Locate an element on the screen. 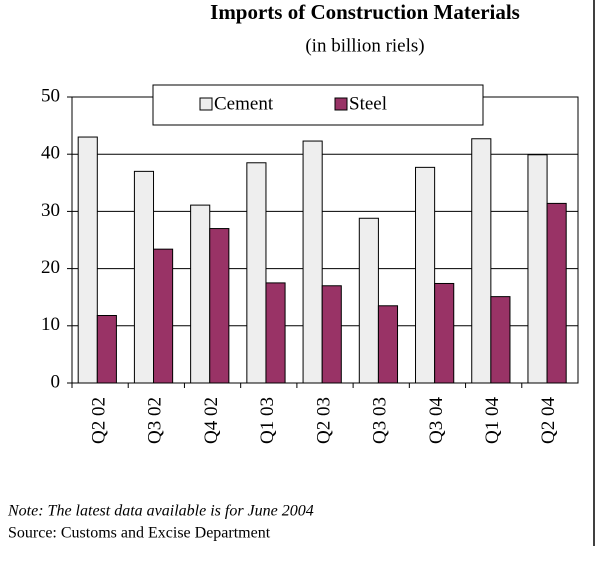 Image resolution: width=596 pixels, height=562 pixels. legend-label: Steel is located at coordinates (368, 103).